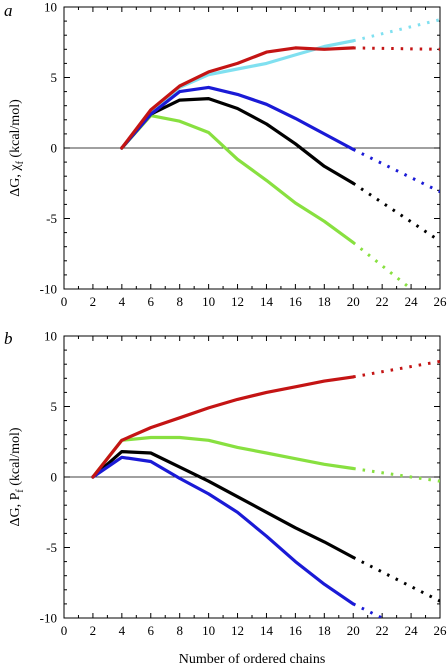 The height and width of the screenshot is (669, 448). Describe the element at coordinates (252, 659) in the screenshot. I see `x-axis-title: Number of ordered chains` at that location.